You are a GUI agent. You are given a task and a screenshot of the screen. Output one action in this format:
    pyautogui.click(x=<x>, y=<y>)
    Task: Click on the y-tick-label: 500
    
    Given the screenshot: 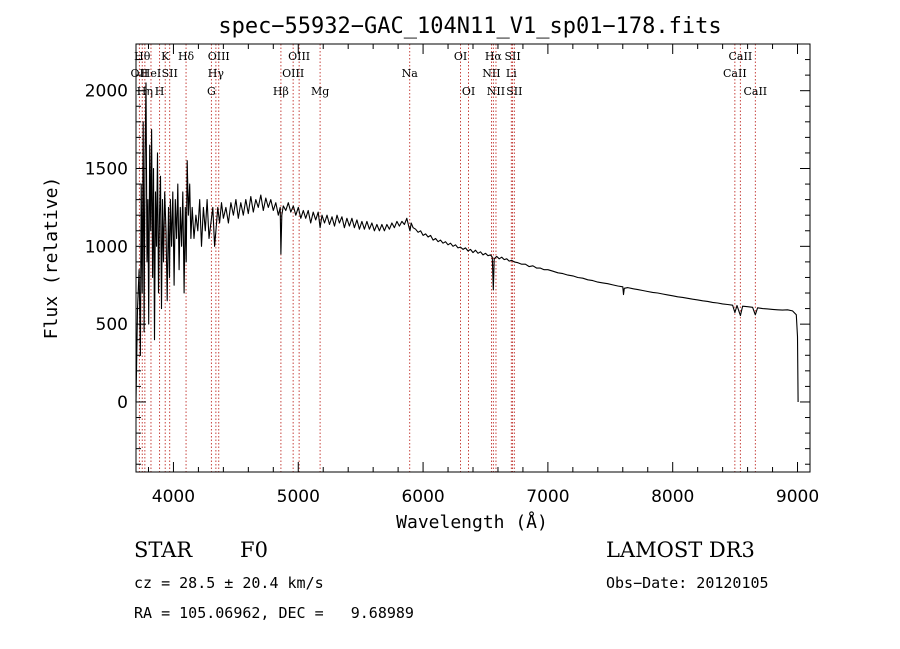 What is the action you would take?
    pyautogui.click(x=112, y=325)
    